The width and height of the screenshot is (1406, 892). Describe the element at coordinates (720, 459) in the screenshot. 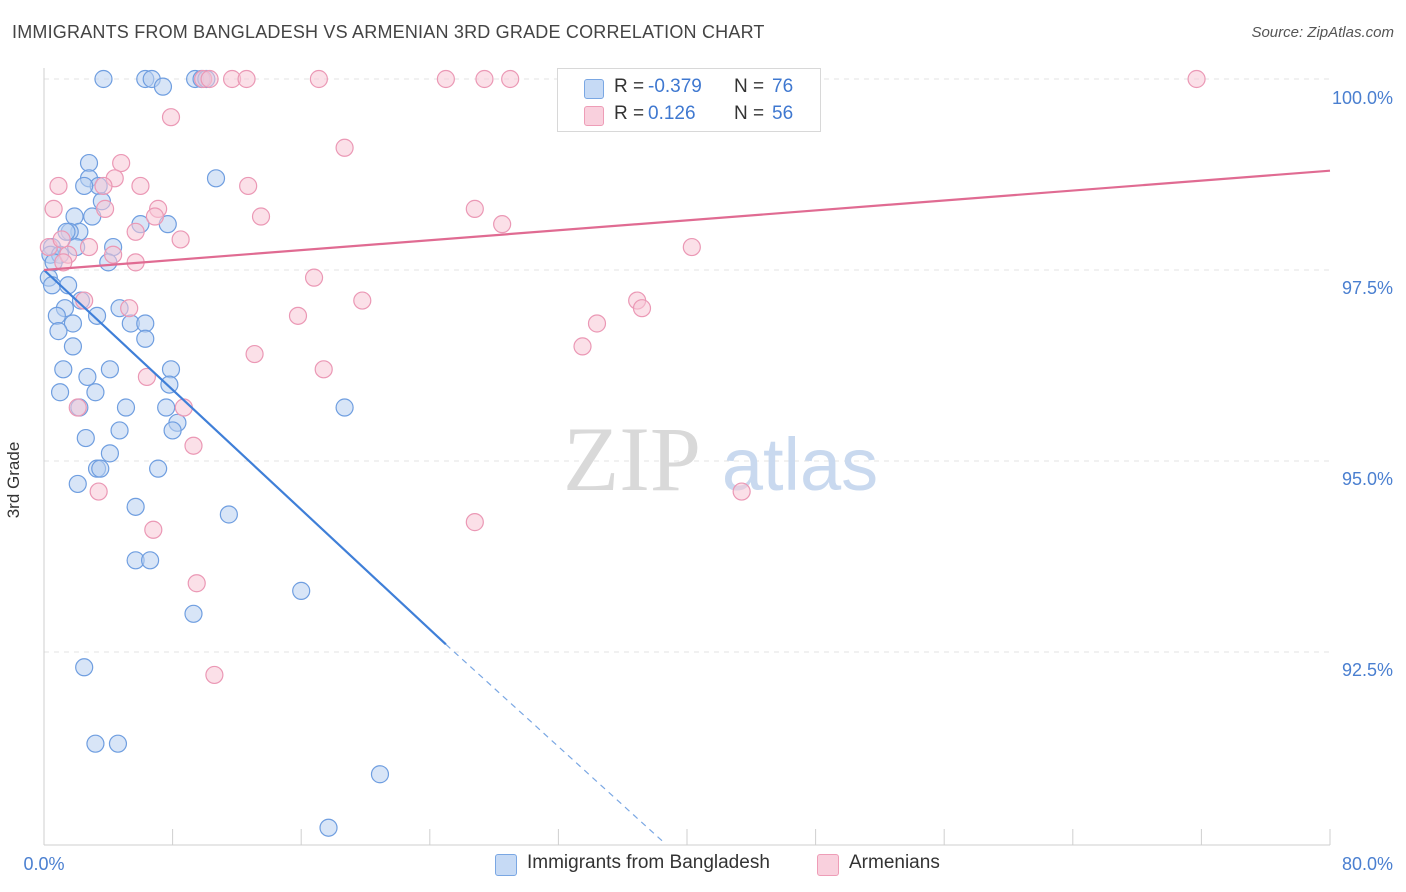

I see `watermark: ZIP atlas` at that location.